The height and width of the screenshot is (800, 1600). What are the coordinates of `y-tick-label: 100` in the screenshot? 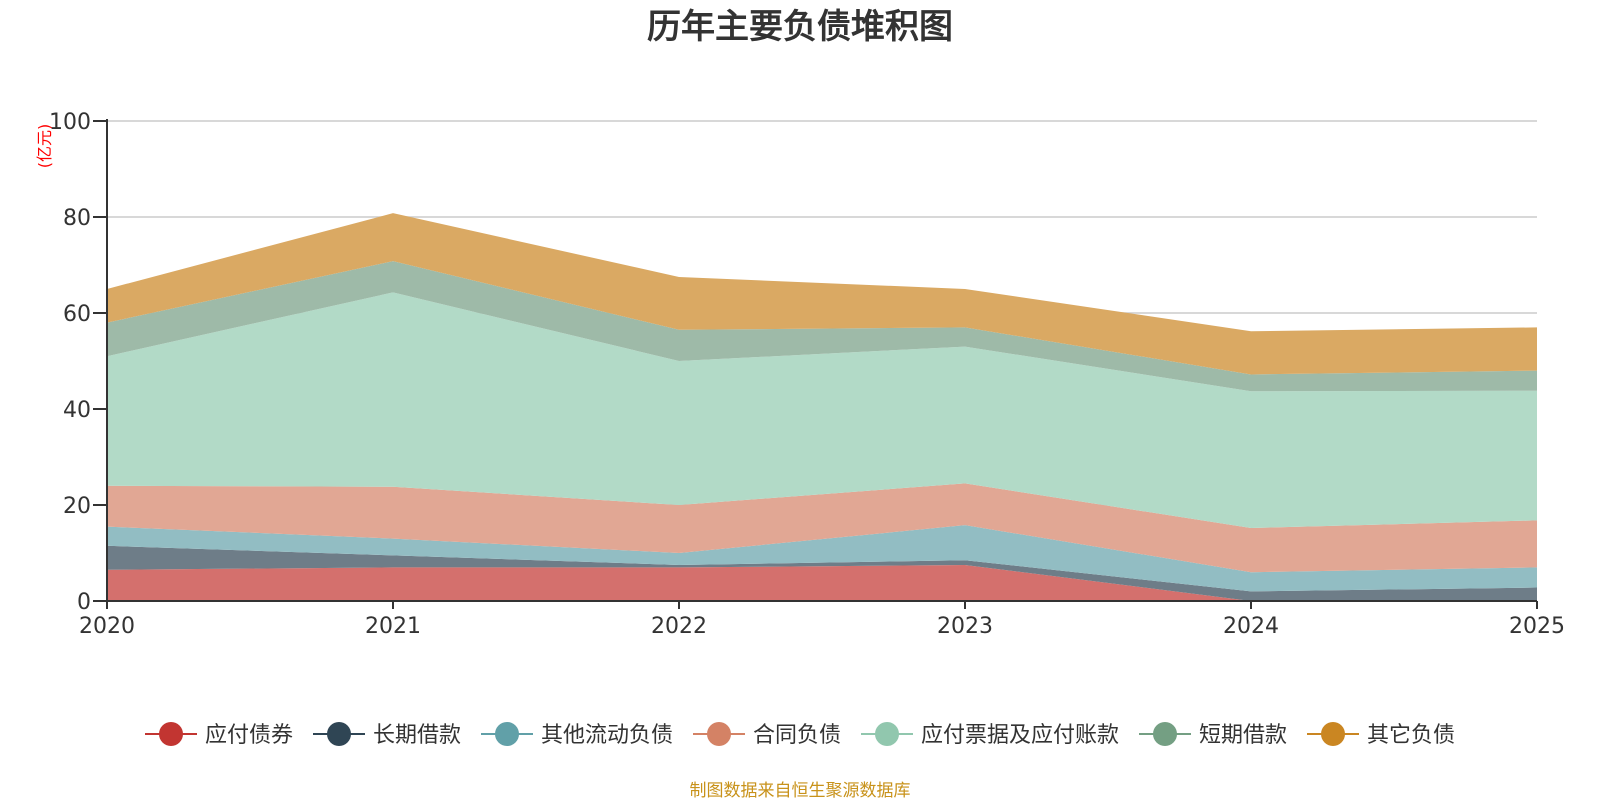 It's located at (70, 122).